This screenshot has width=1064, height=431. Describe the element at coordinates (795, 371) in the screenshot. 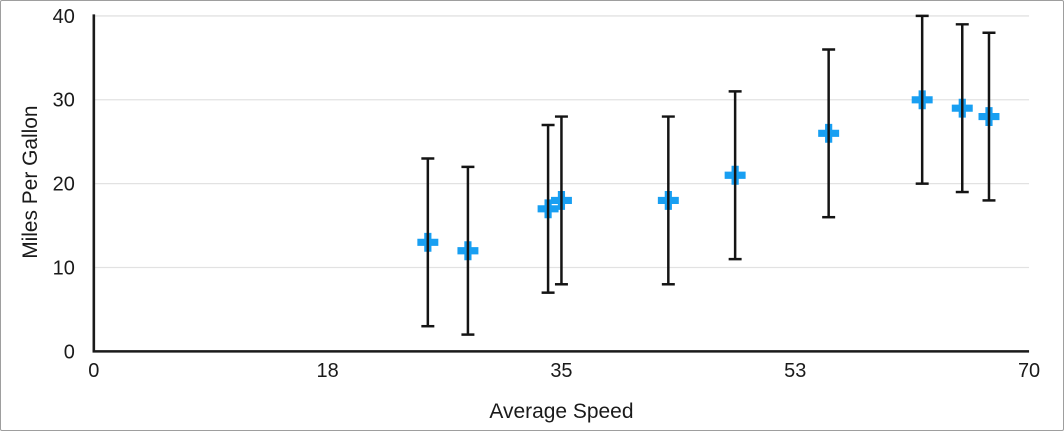

I see `x-tick-label: 53` at that location.